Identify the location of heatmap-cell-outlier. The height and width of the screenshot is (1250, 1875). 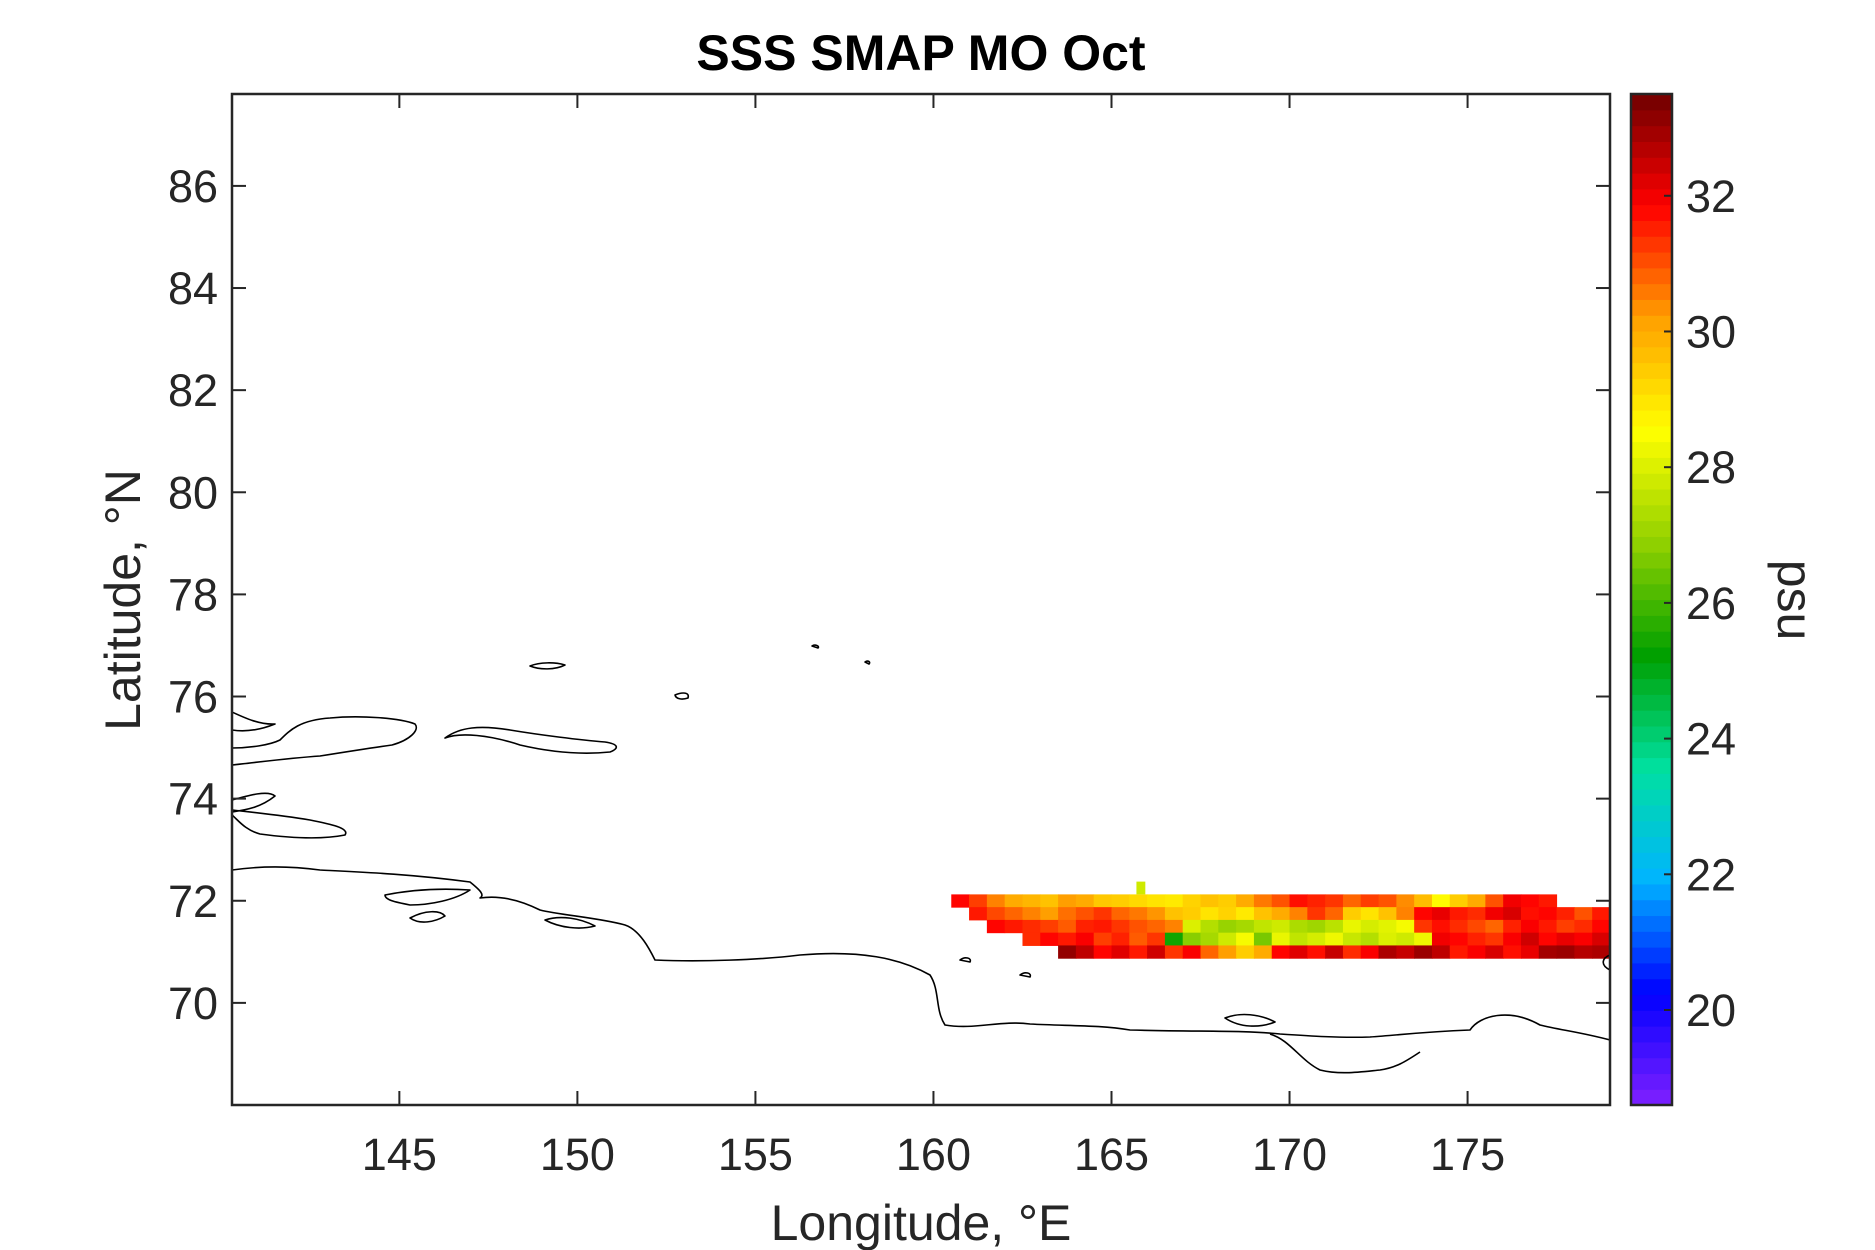
(1141, 888).